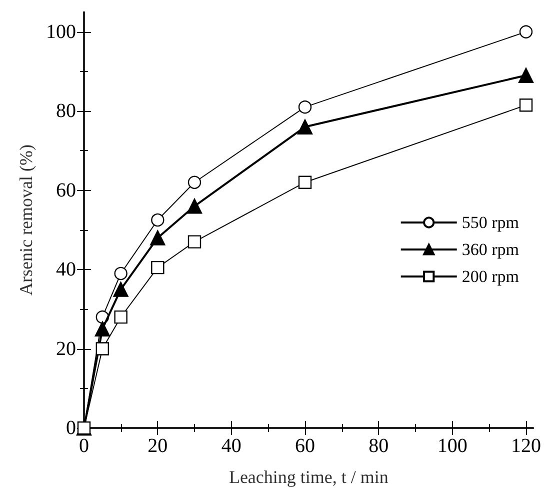 This screenshot has height=499, width=552. Describe the element at coordinates (71, 428) in the screenshot. I see `y-tick-label: 0` at that location.